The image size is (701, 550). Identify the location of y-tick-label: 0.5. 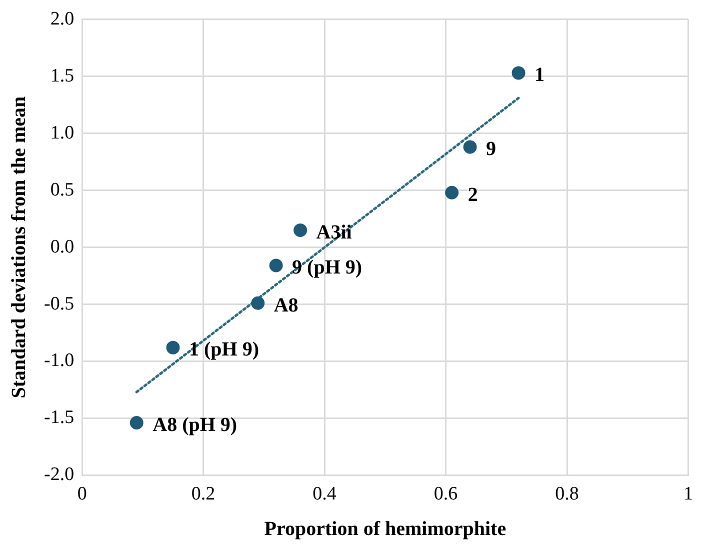
(62, 189).